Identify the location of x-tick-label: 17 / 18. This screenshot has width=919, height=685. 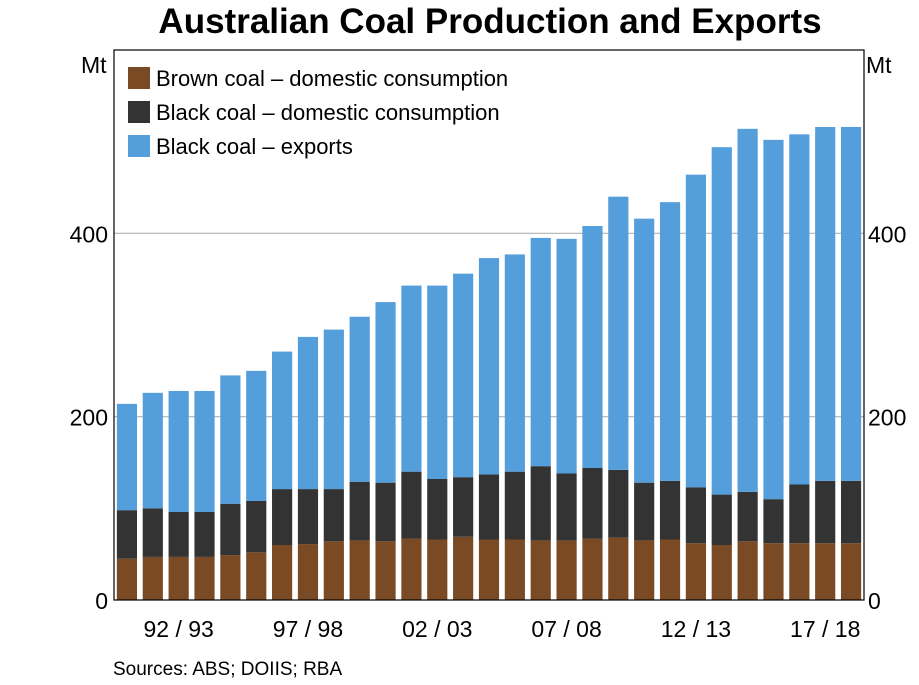
(825, 629).